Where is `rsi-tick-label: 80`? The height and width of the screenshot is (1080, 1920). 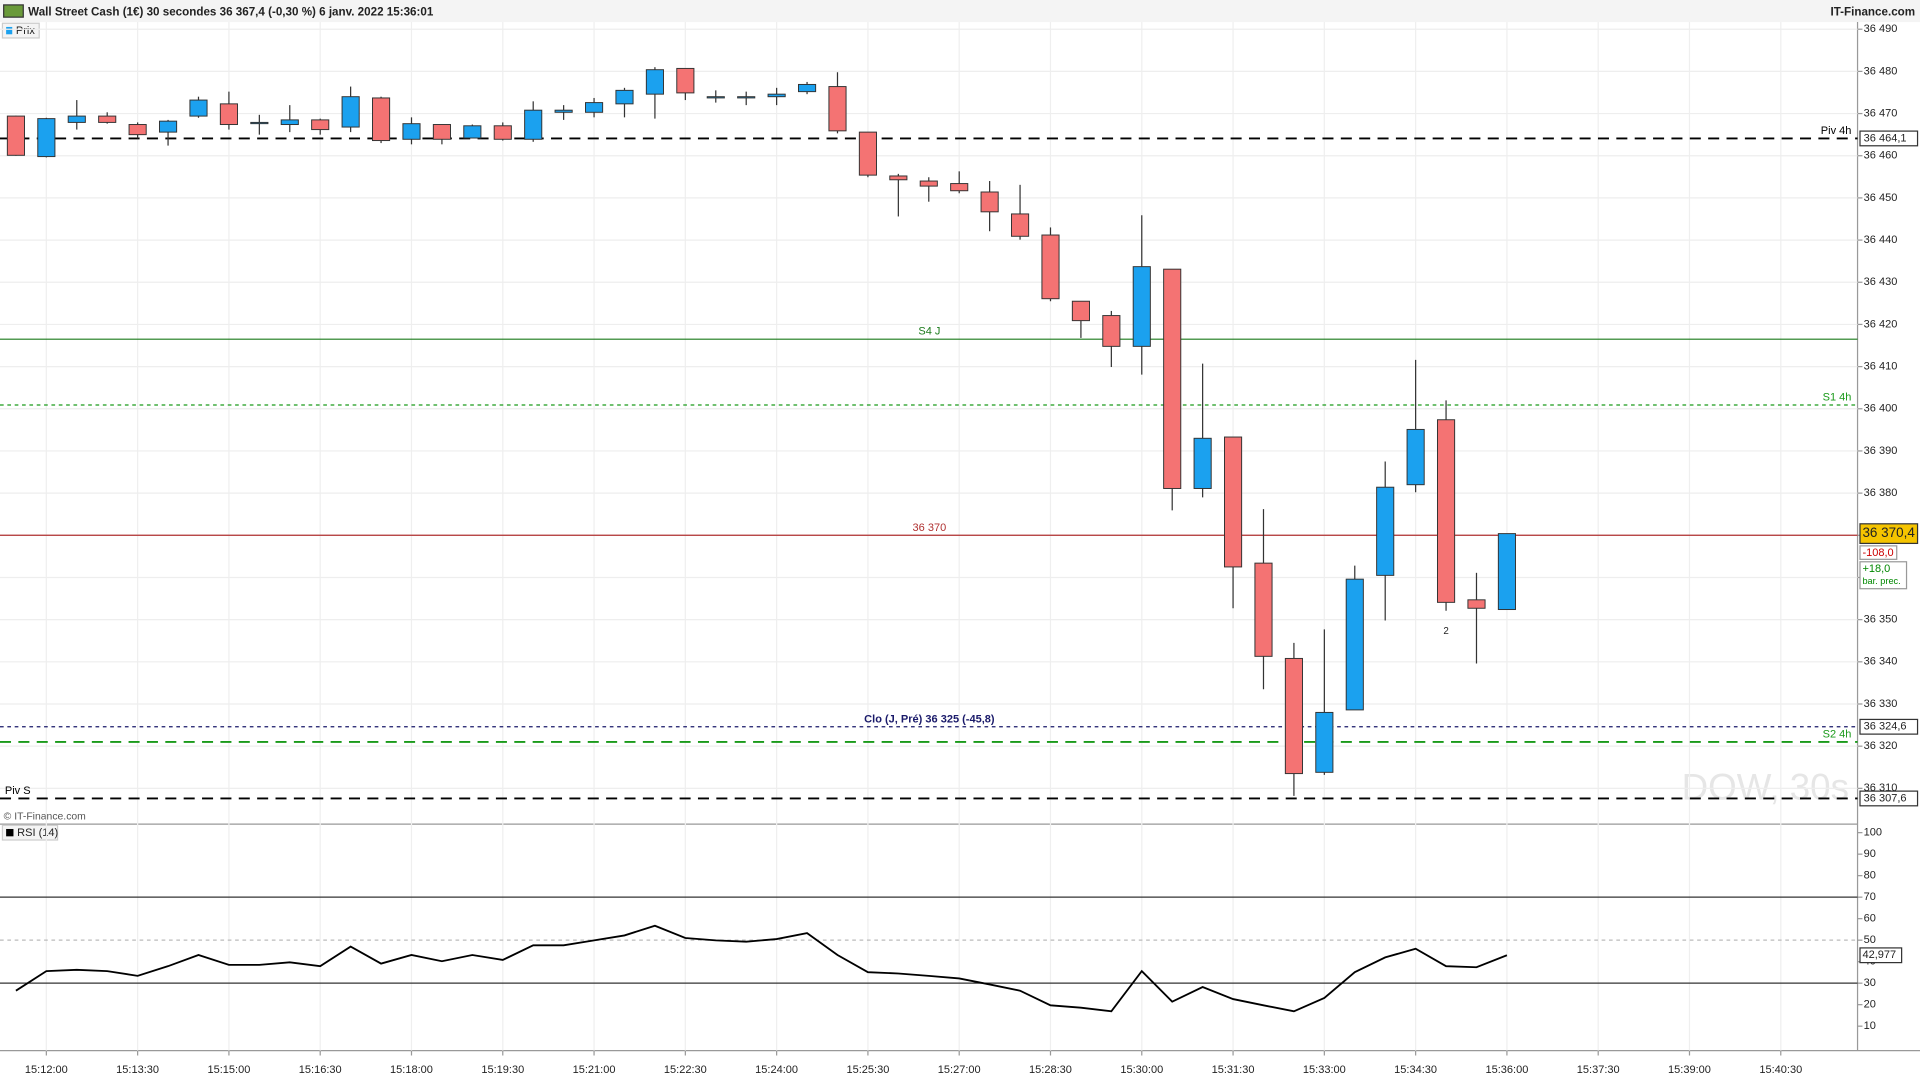
rsi-tick-label: 80 is located at coordinates (1870, 876).